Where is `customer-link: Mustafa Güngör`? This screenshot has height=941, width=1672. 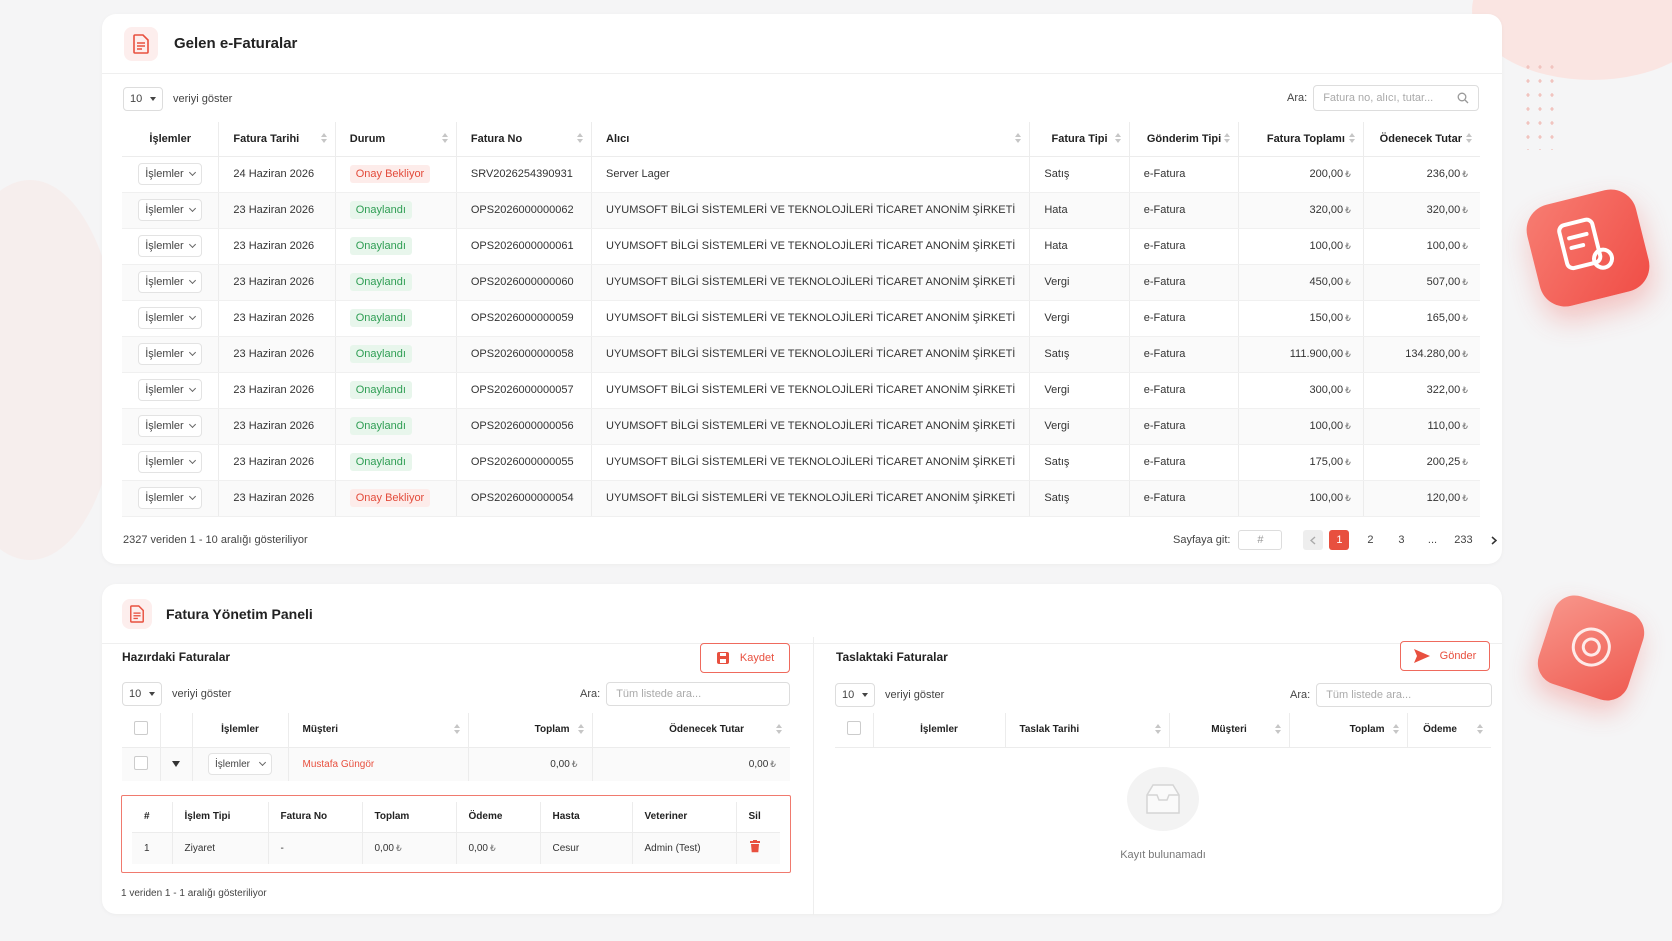
customer-link: Mustafa Güngör is located at coordinates (378, 764).